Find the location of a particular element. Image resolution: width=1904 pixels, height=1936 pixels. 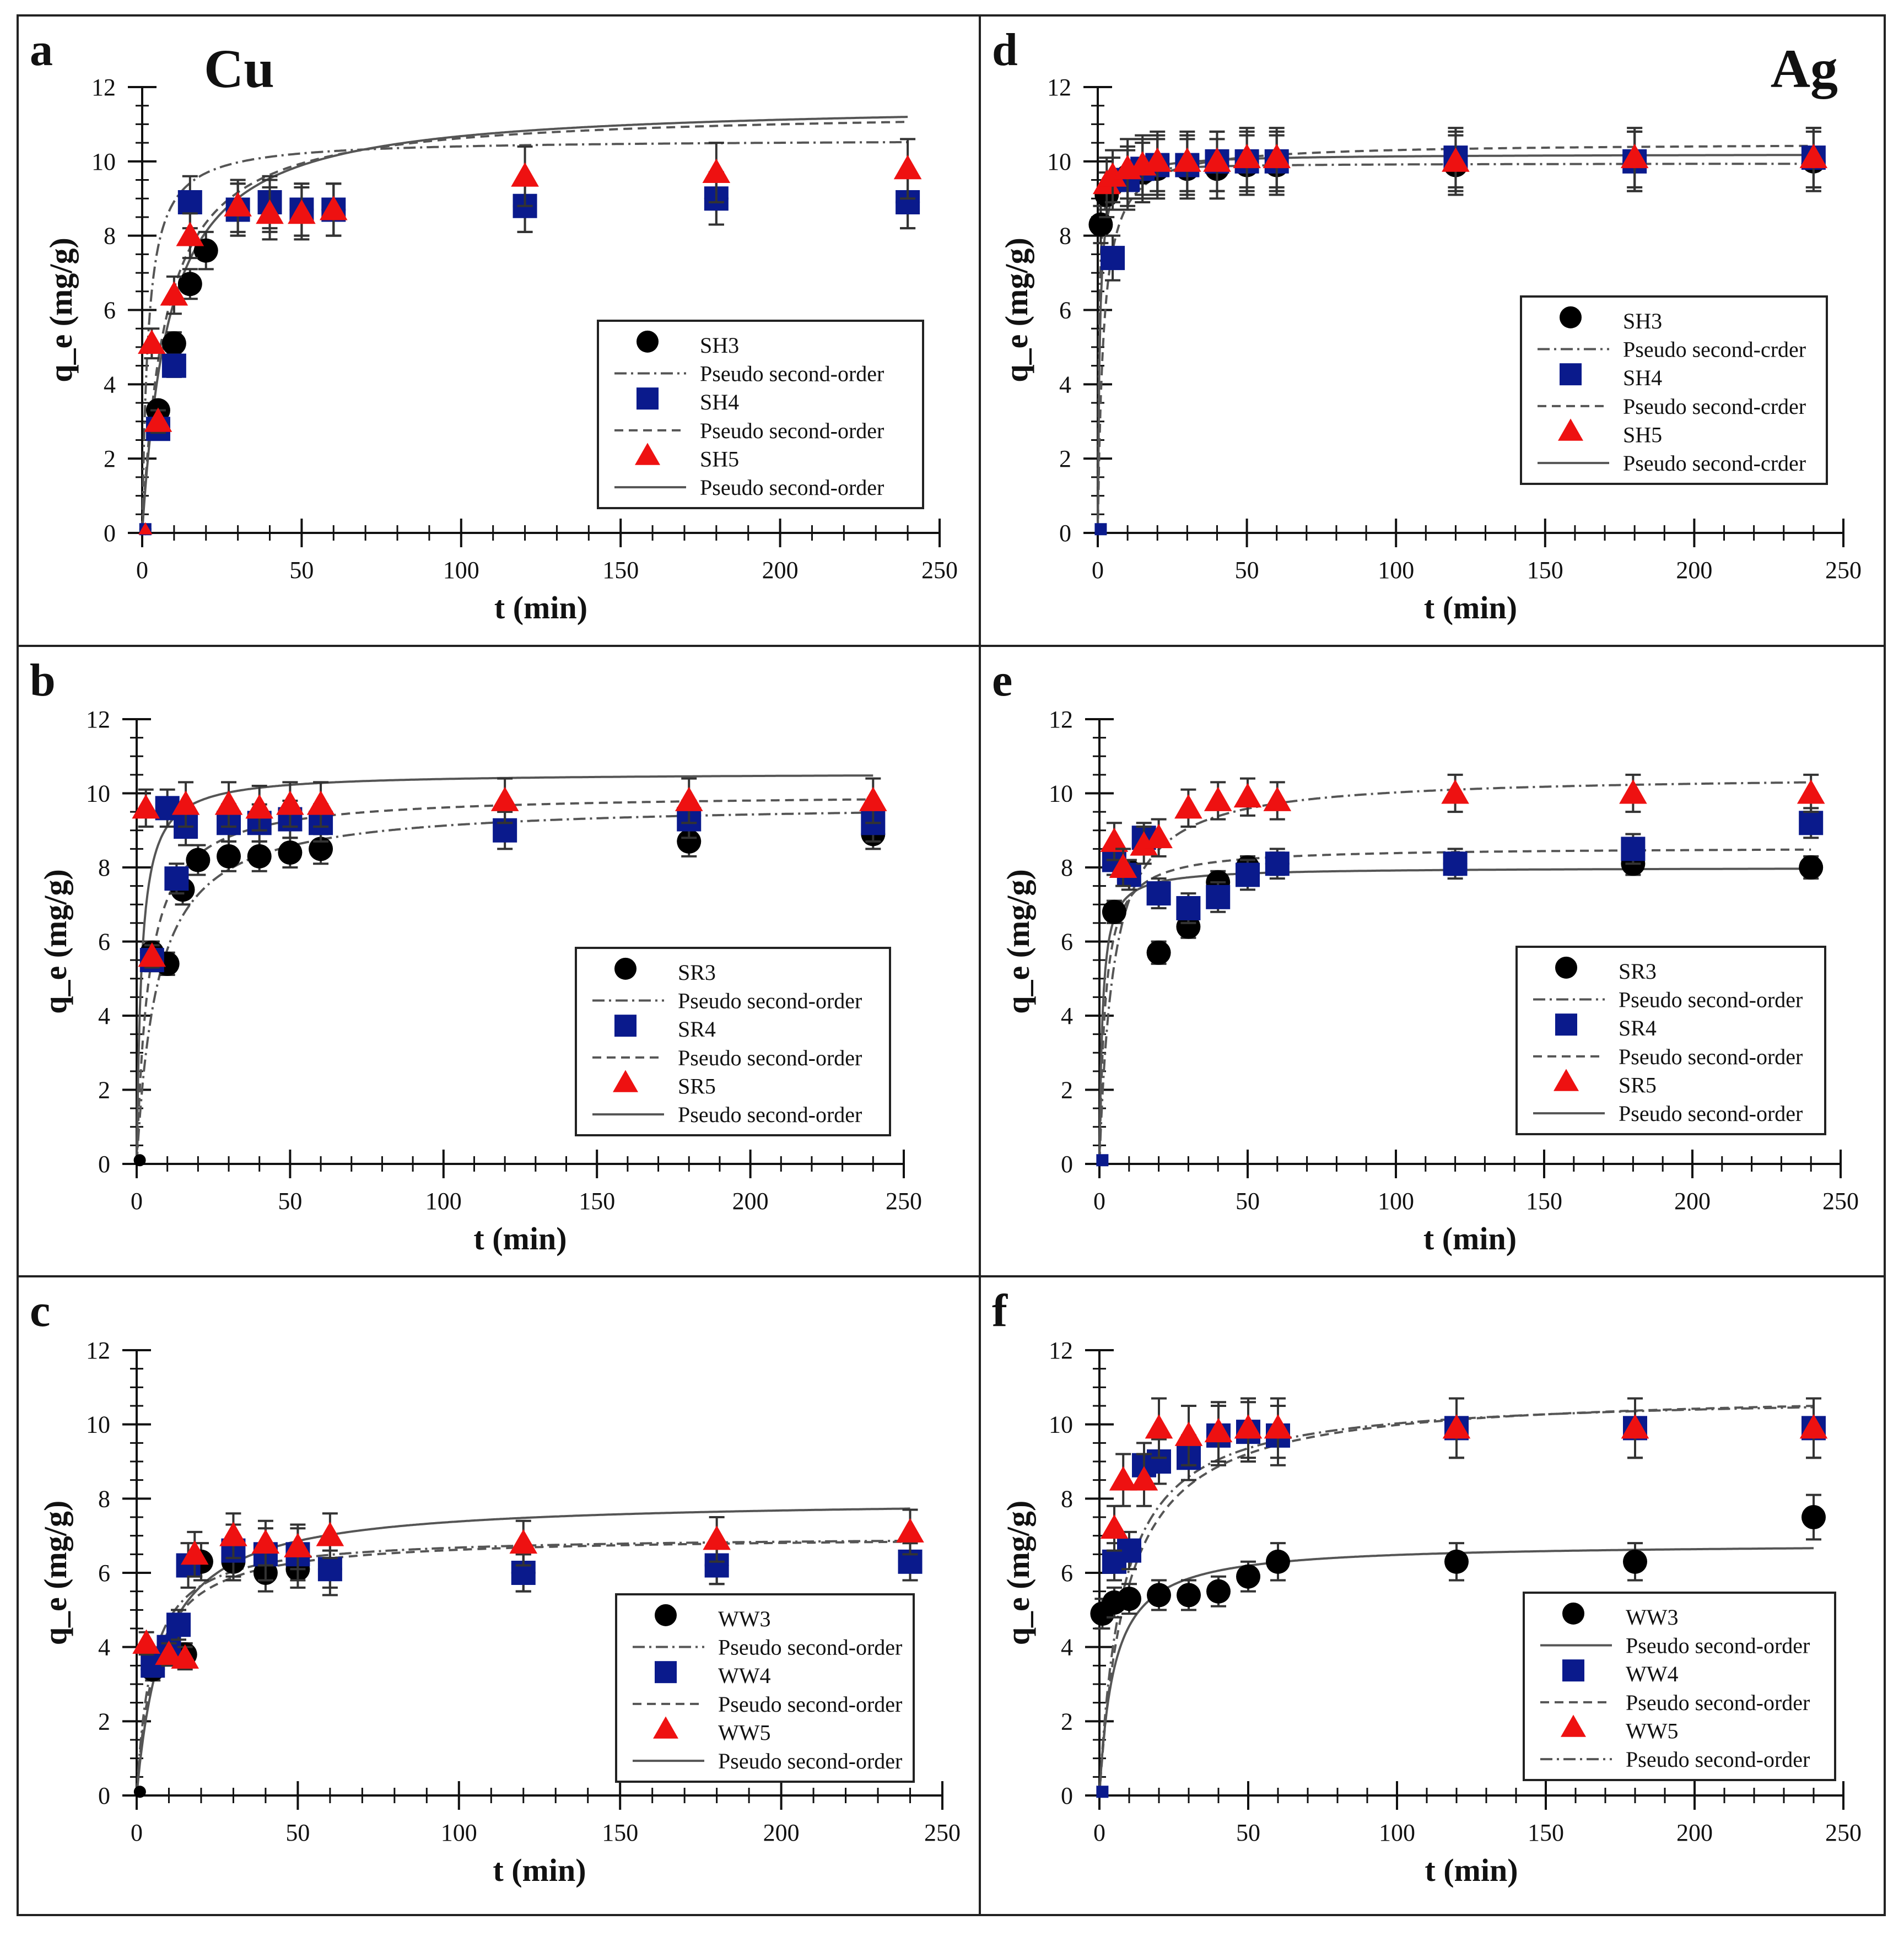

series-SH5 is located at coordinates (1460, 169).